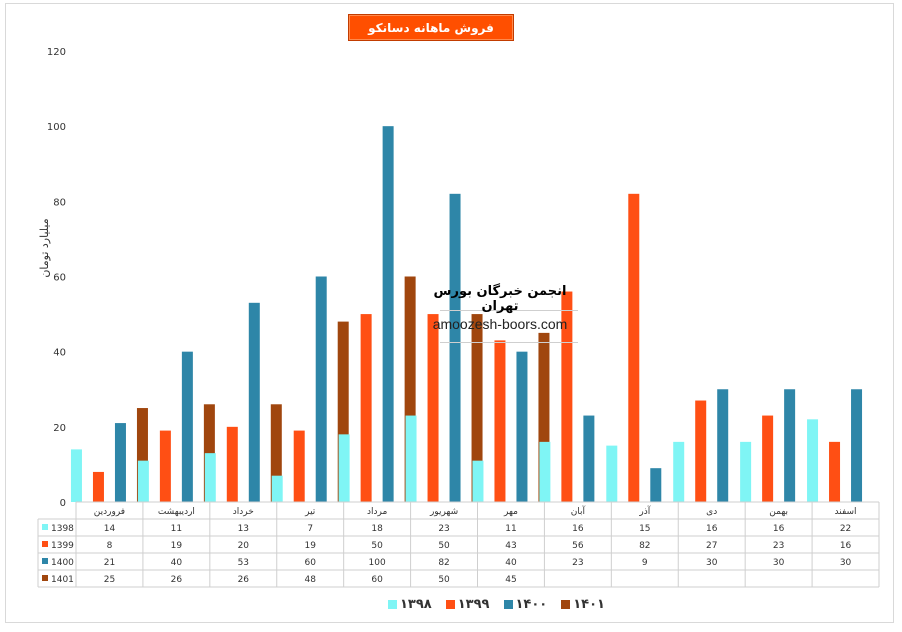 This screenshot has width=902, height=632. Describe the element at coordinates (59, 428) in the screenshot. I see `y-tick-label: 20` at that location.